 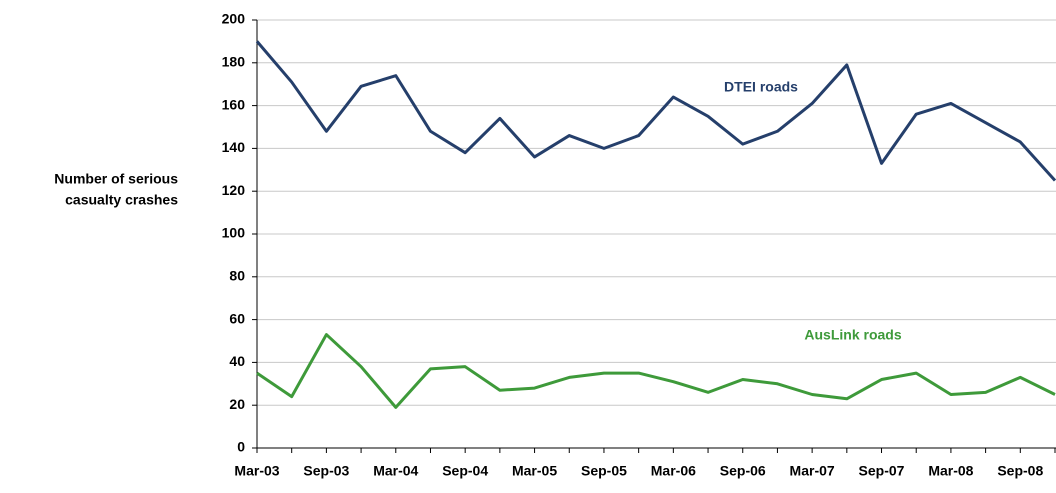 What do you see at coordinates (882, 471) in the screenshot?
I see `x-tick-label: Sep-07` at bounding box center [882, 471].